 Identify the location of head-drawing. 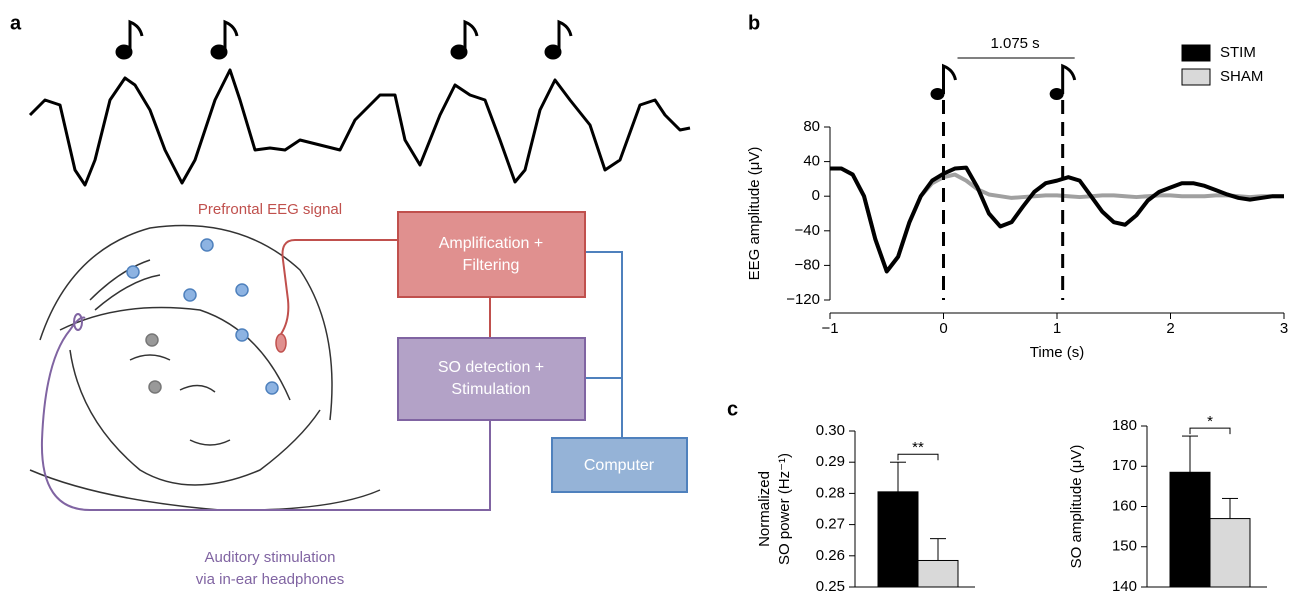
(205, 367).